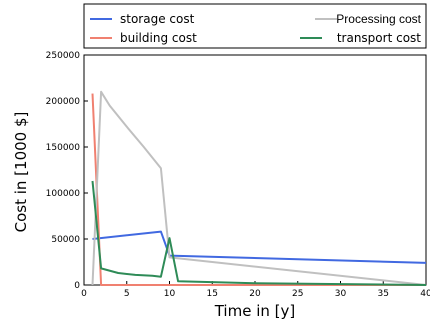 The image size is (430, 324). I want to click on legend-box, so click(255, 26).